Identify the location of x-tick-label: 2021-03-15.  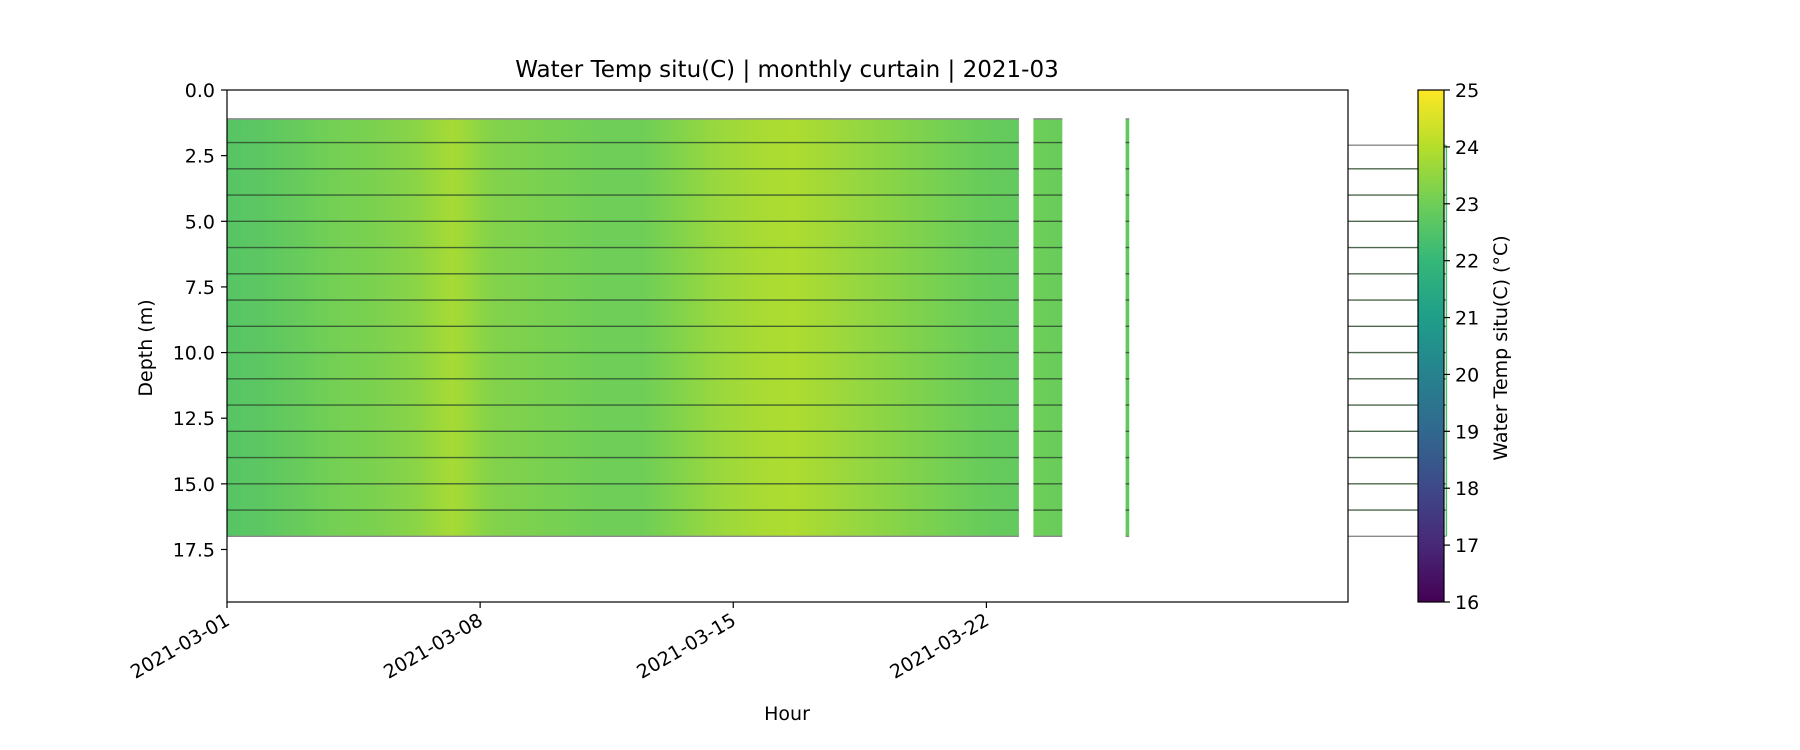
(686, 646).